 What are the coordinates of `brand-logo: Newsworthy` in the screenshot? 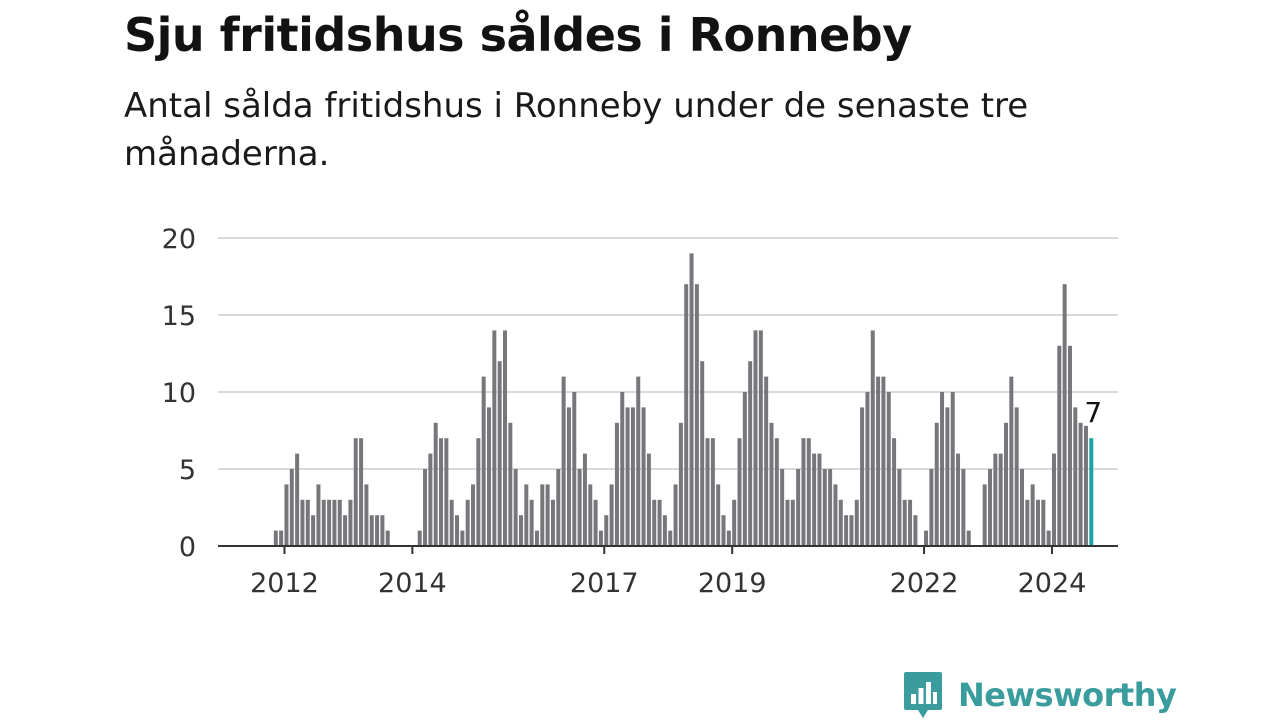 It's located at (1039, 695).